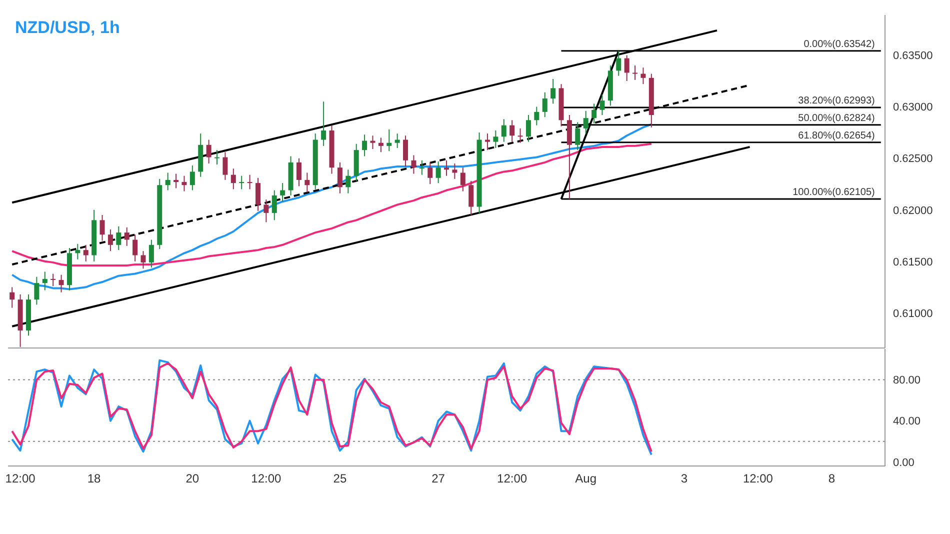 This screenshot has height=534, width=950. I want to click on x-tick-label: 20, so click(193, 479).